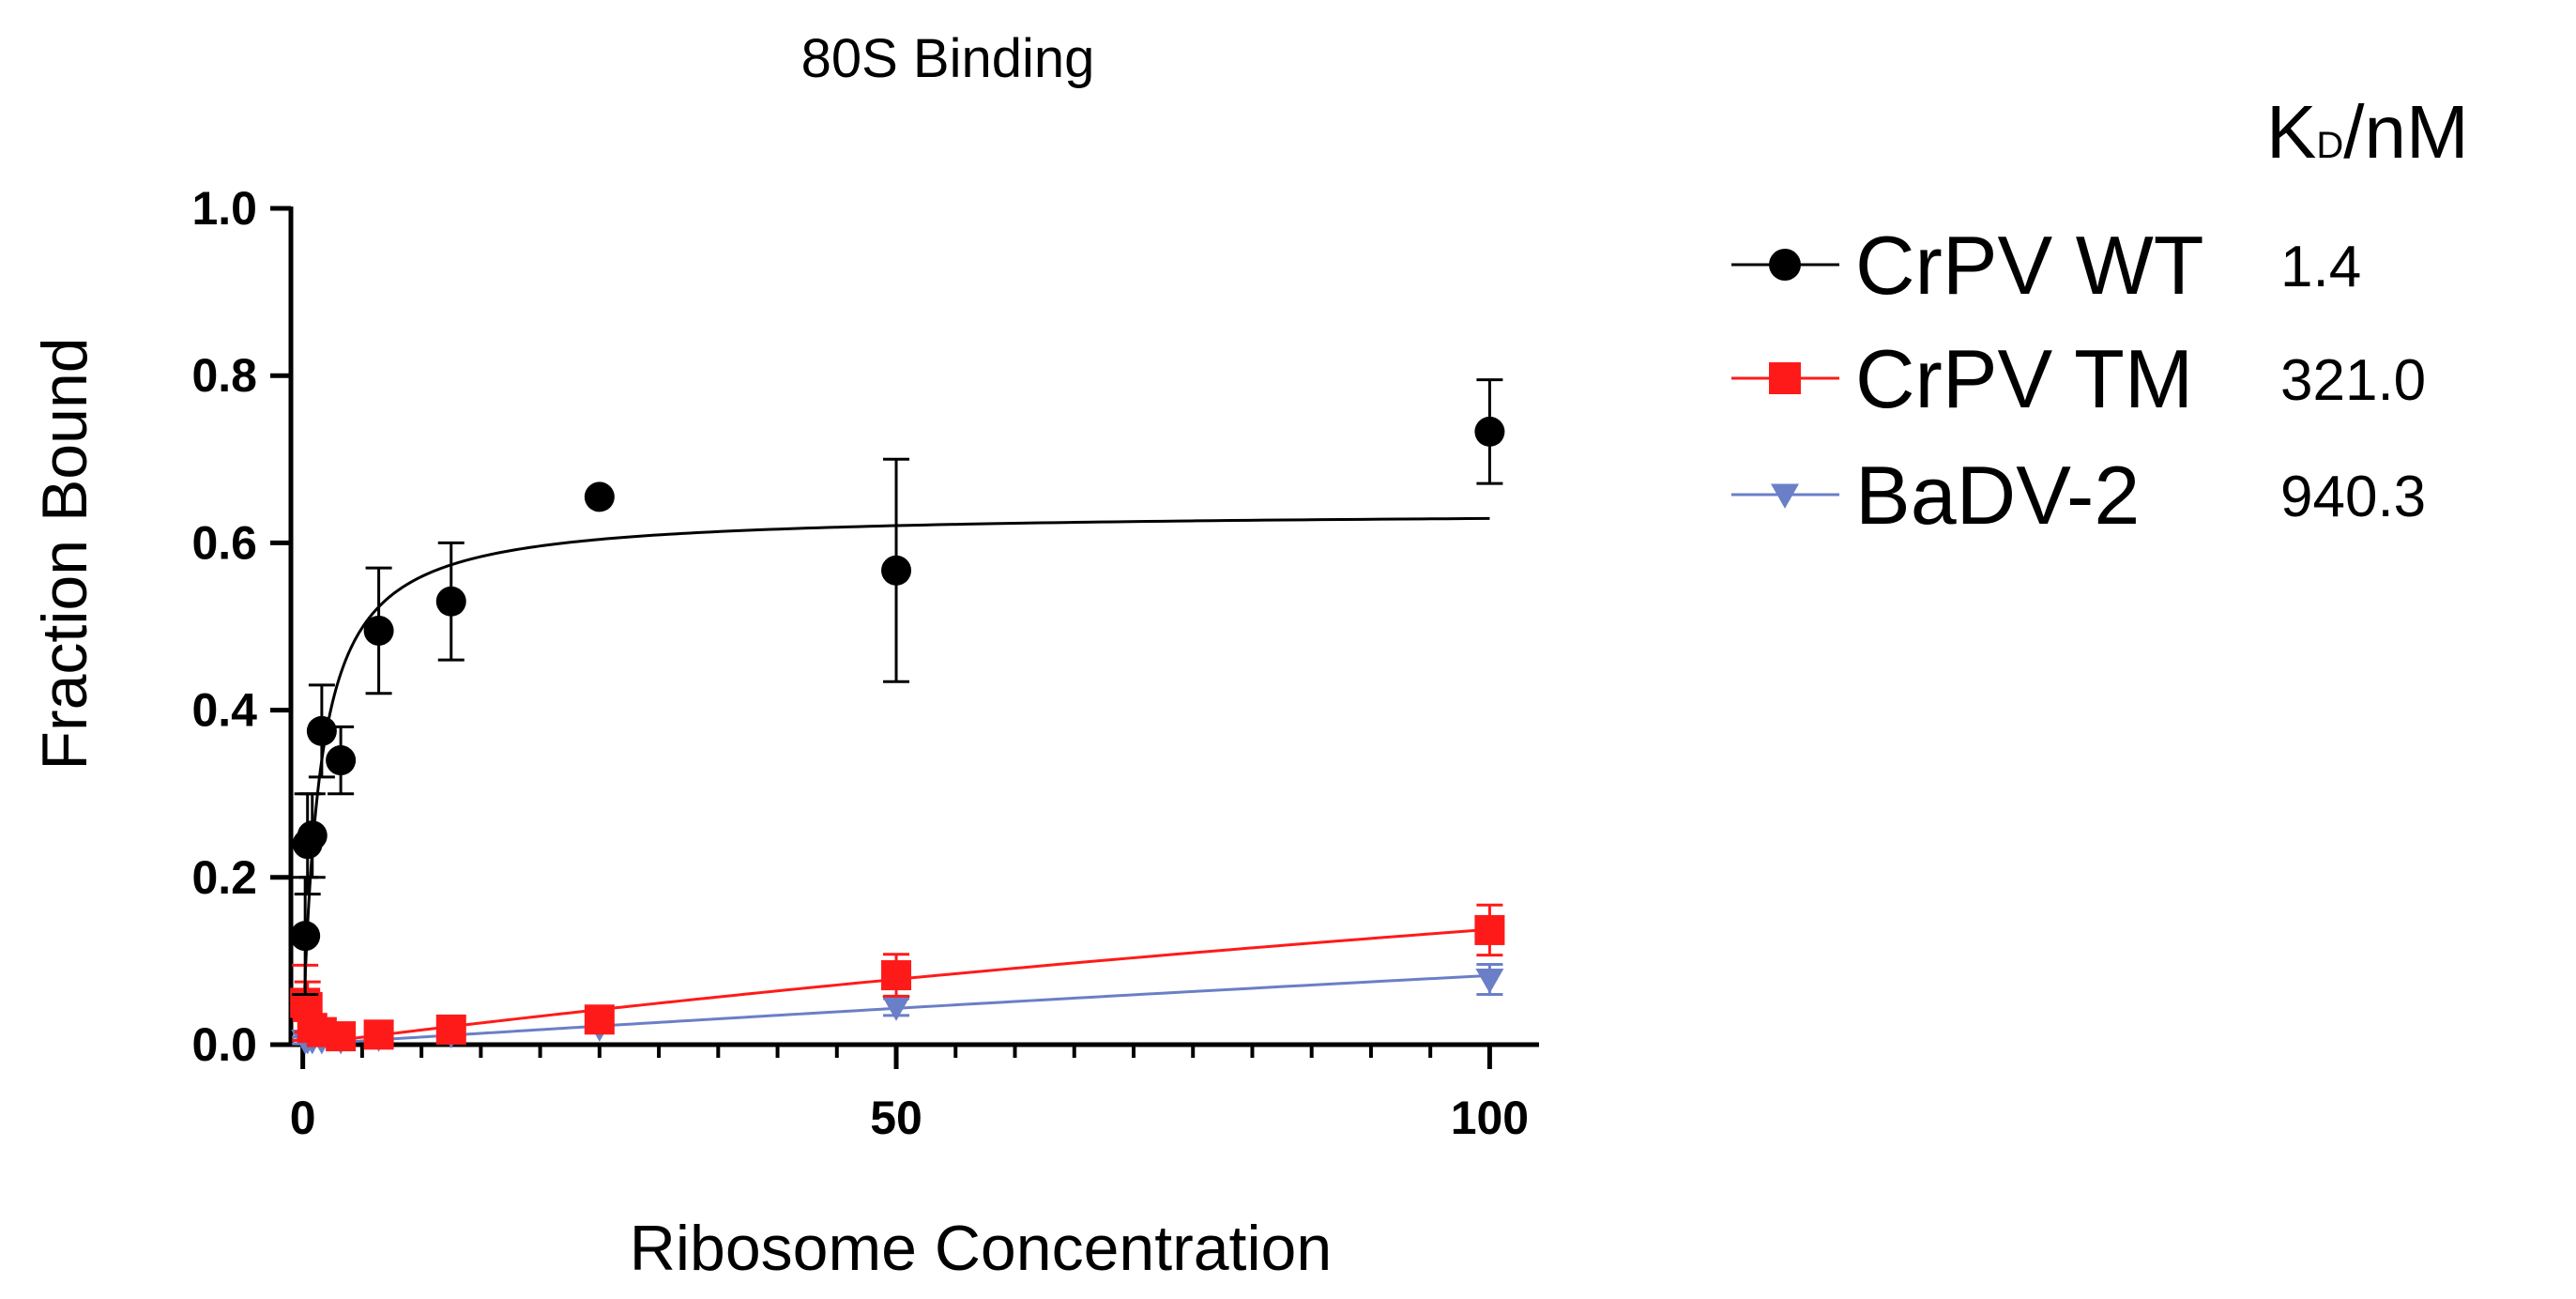 Image resolution: width=2576 pixels, height=1299 pixels. I want to click on y-tick-label: 0.4, so click(224, 710).